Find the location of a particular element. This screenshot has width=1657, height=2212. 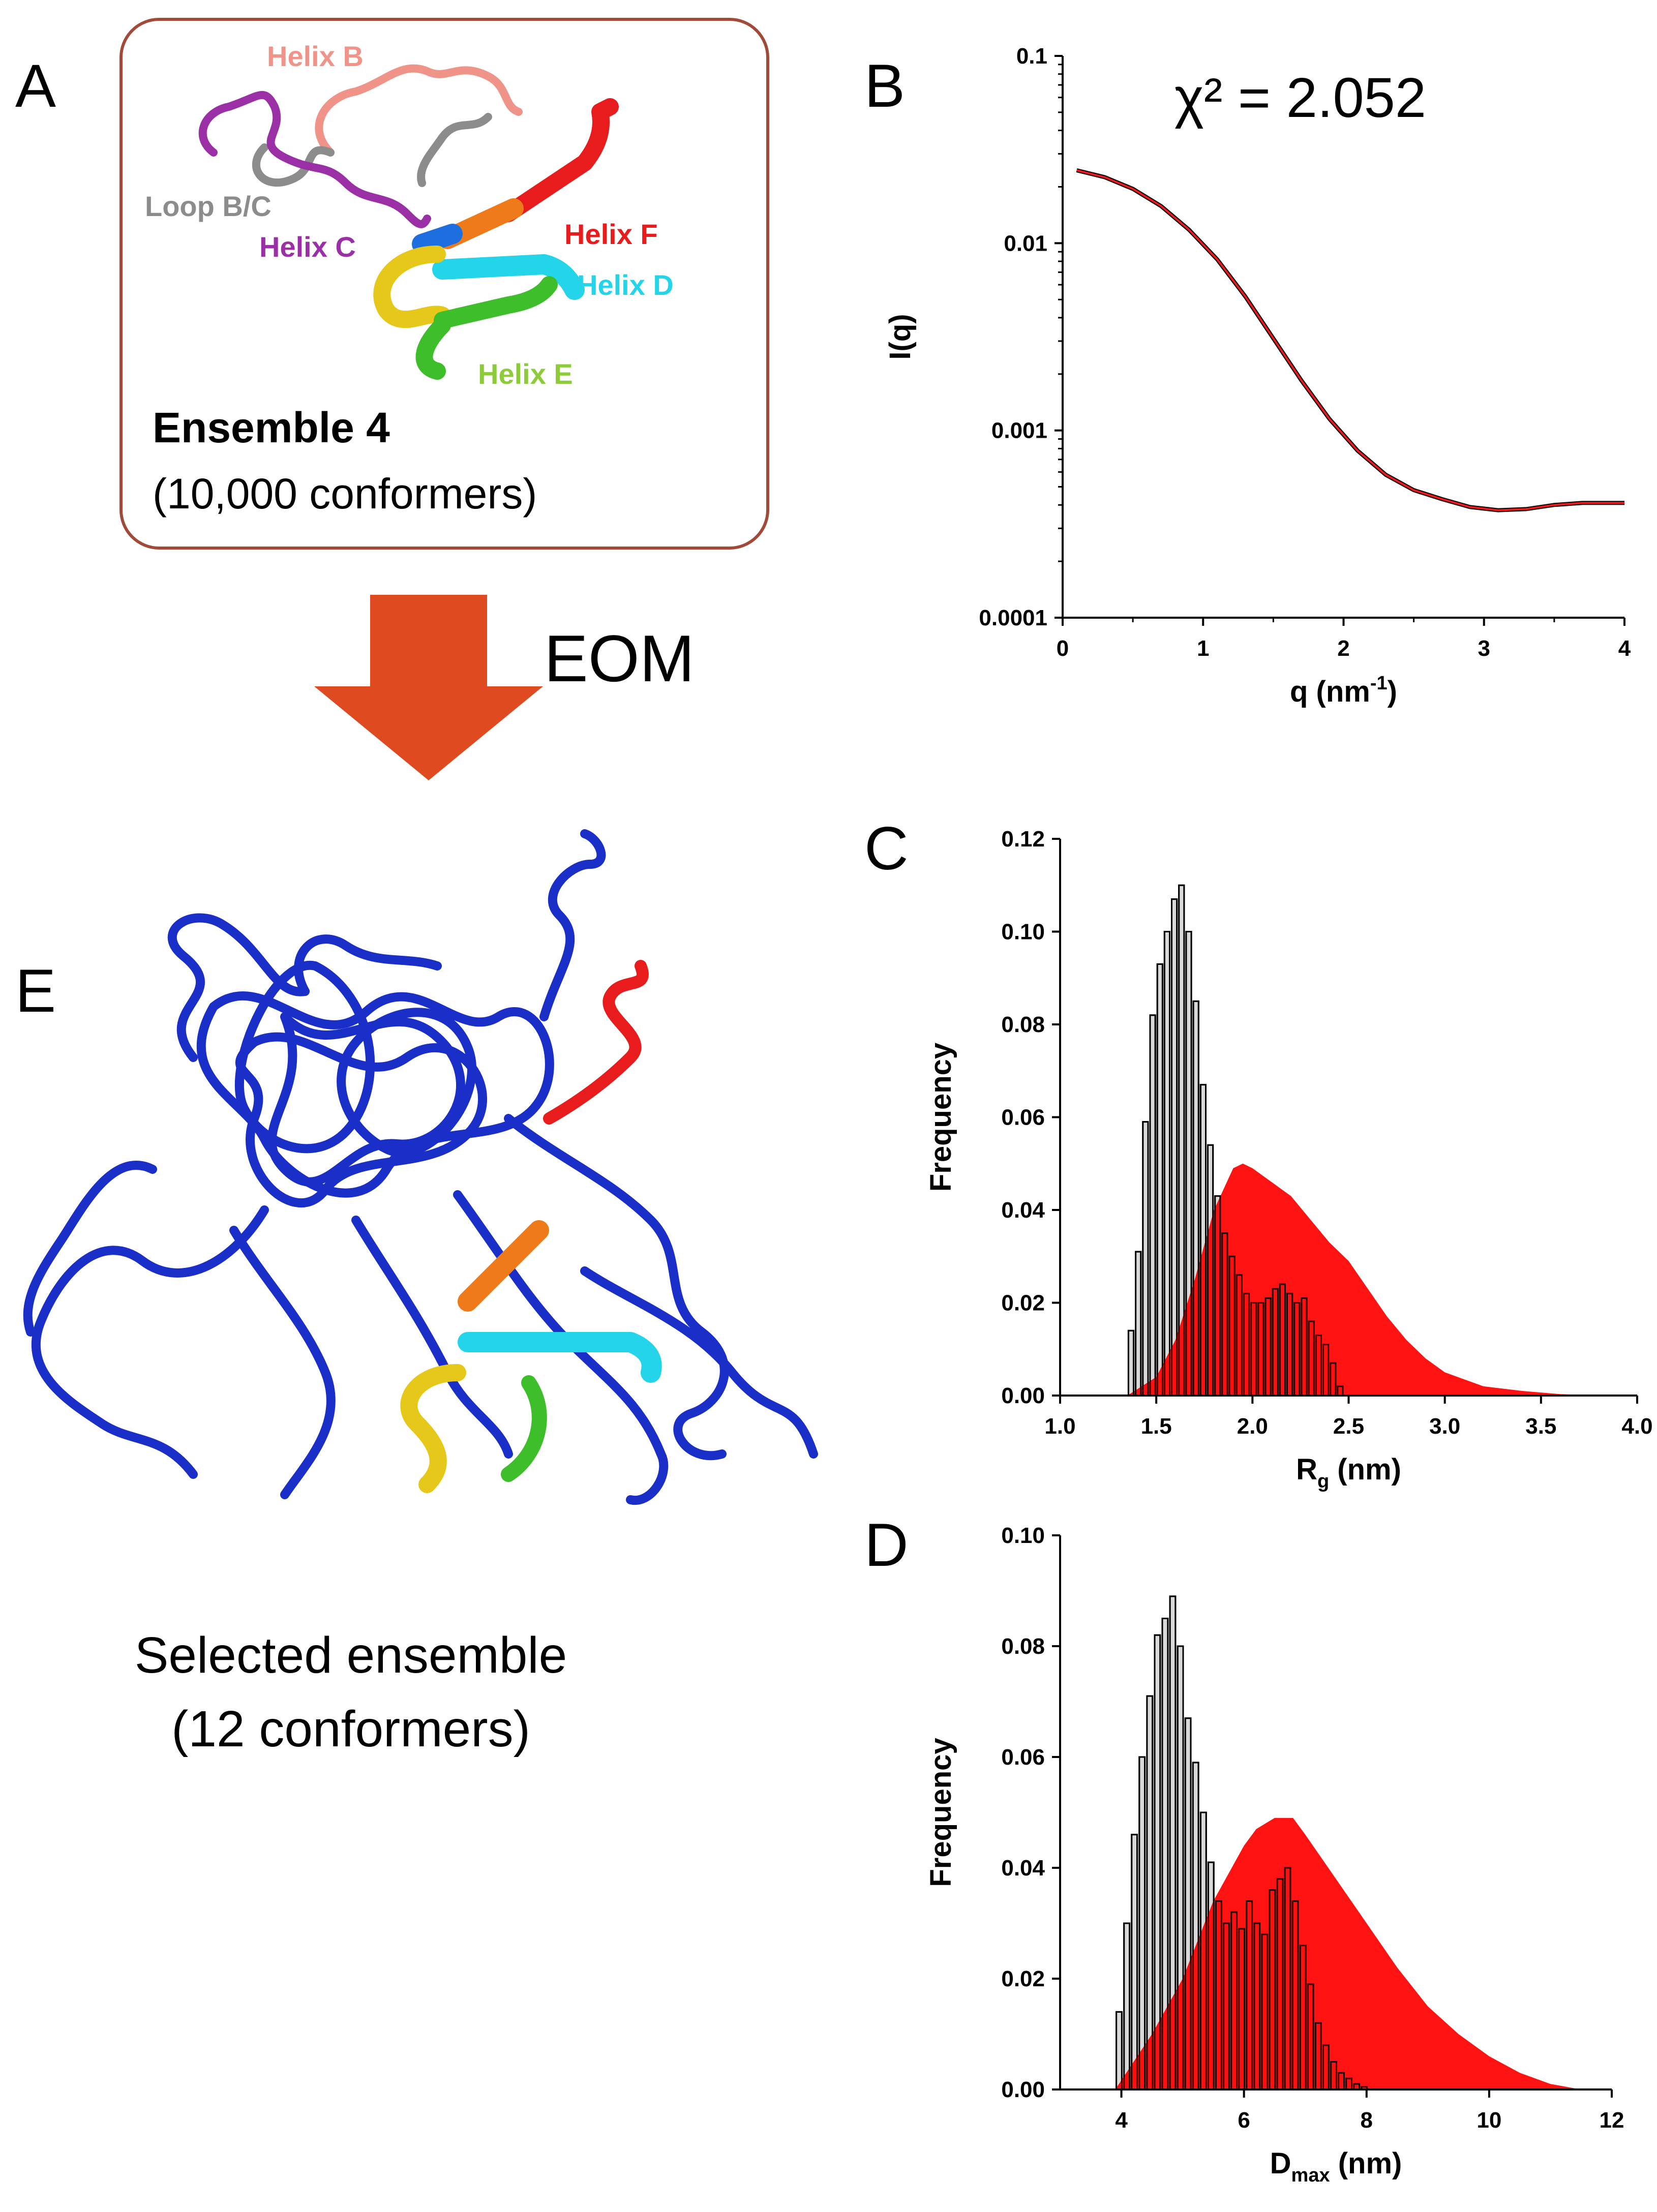

y-tick-label: 0.1 is located at coordinates (1031, 56).